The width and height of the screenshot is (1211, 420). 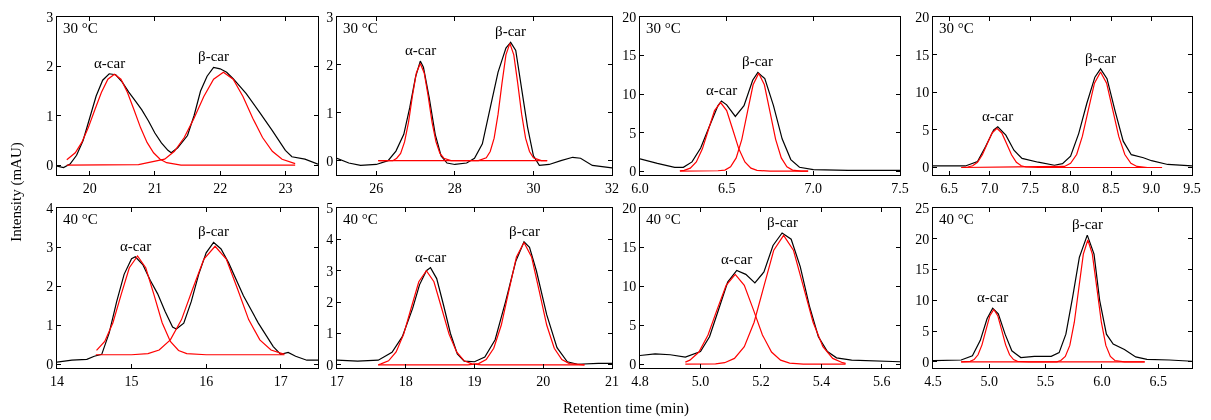 I want to click on x-tick-label: 23, so click(x=285, y=188).